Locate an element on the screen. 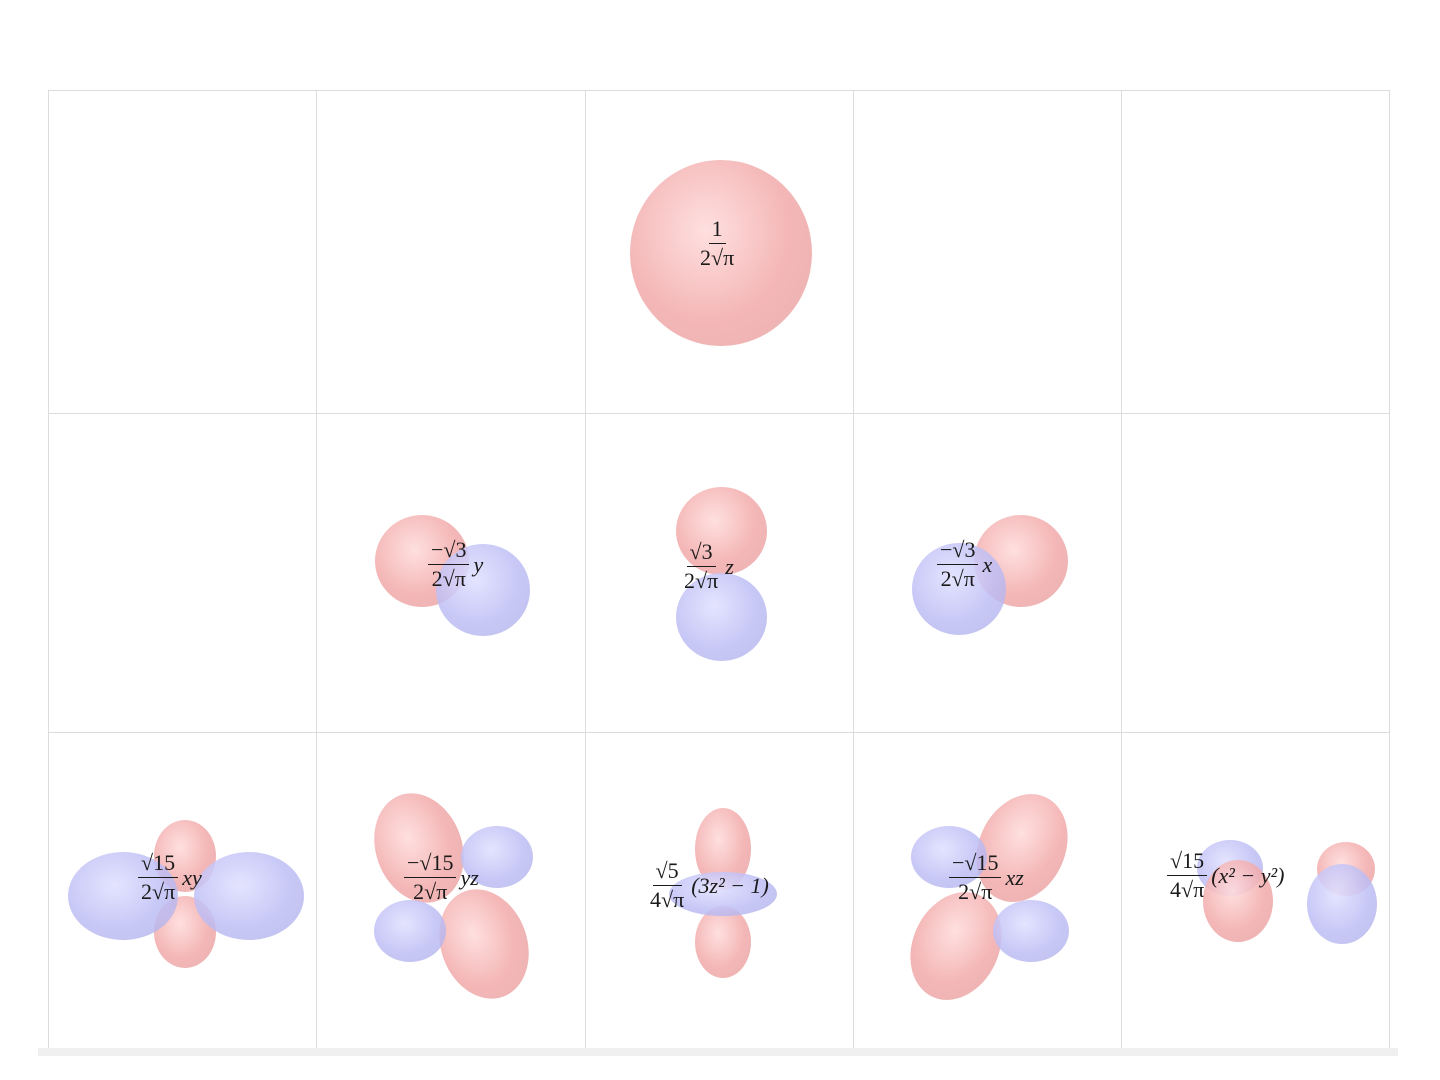 Image resolution: width=1440 pixels, height=1080 pixels. fraction: √15 4√π is located at coordinates (1187, 875).